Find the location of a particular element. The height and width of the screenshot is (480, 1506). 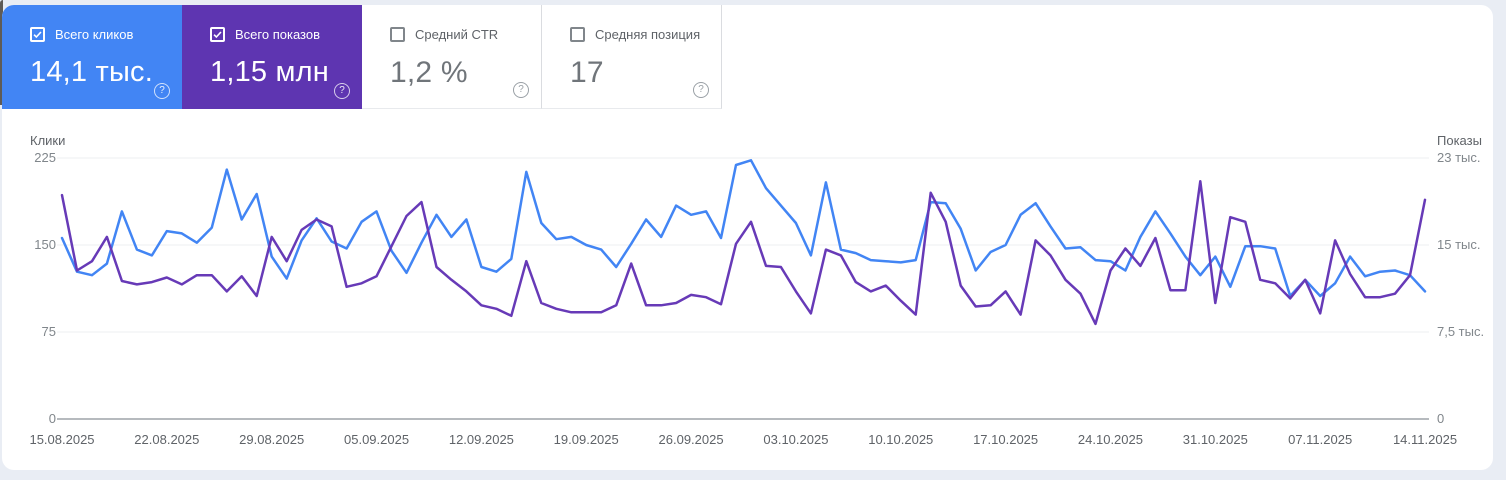

card-label: Всего показов is located at coordinates (277, 34).